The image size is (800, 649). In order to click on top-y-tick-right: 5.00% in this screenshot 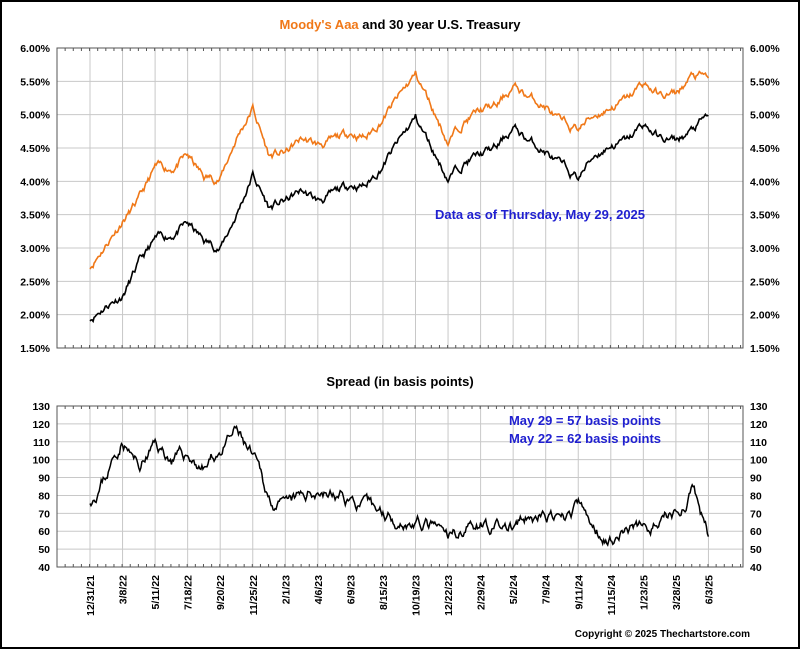, I will do `click(765, 116)`.